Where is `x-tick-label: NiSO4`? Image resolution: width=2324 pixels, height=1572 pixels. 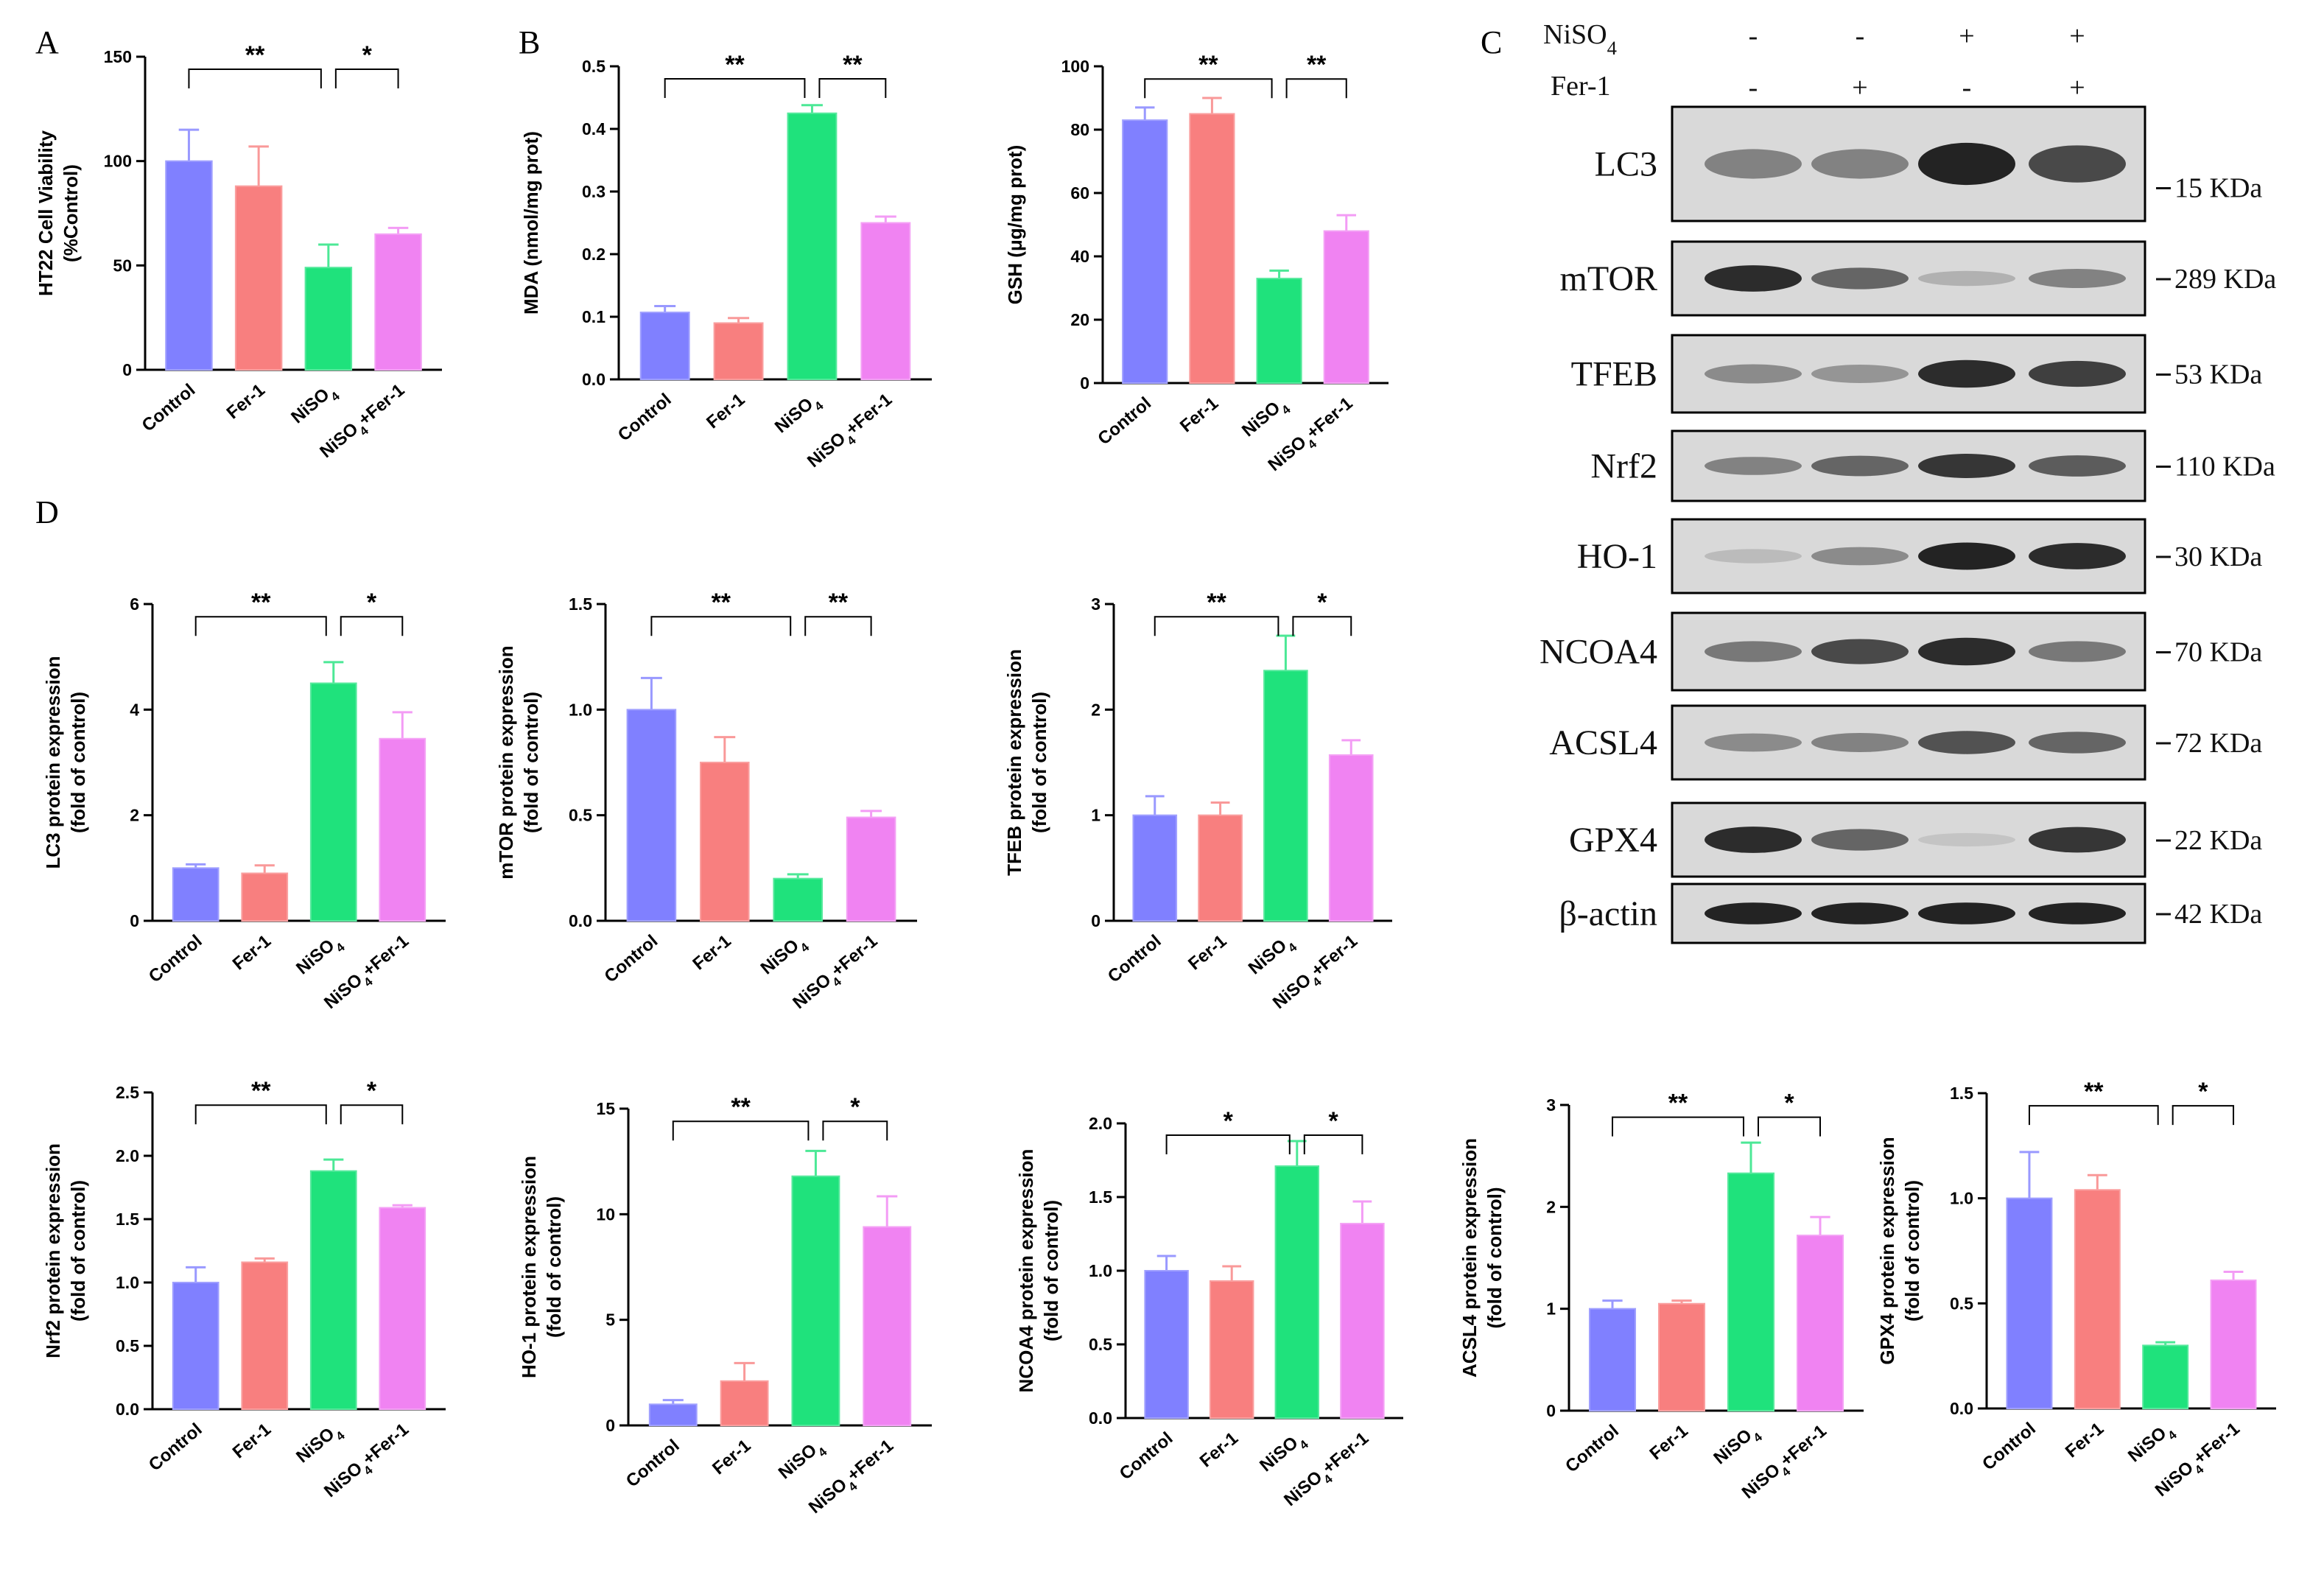
x-tick-label: NiSO4 is located at coordinates (320, 1445).